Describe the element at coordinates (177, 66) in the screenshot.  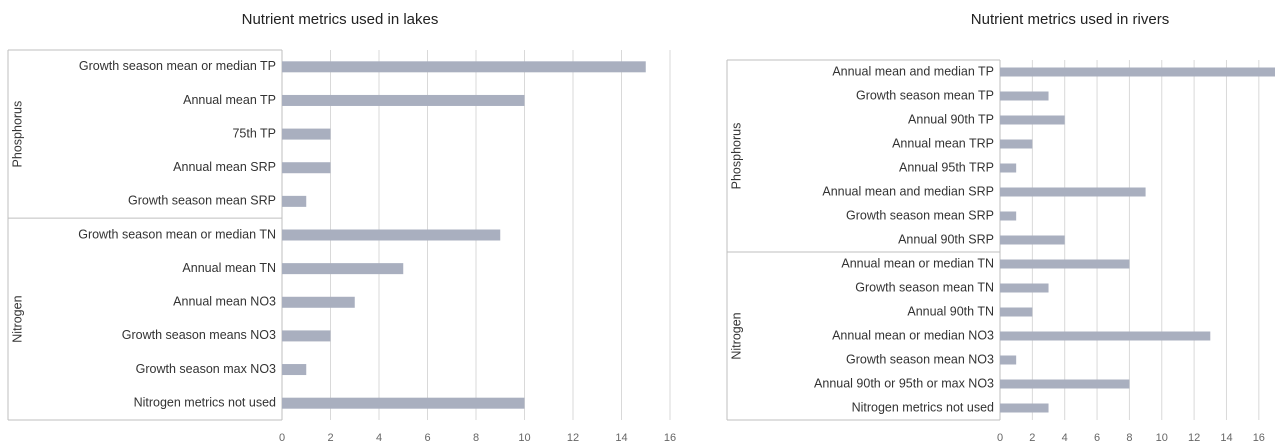
I see `y-tick-label: Growth season mean or median TP` at that location.